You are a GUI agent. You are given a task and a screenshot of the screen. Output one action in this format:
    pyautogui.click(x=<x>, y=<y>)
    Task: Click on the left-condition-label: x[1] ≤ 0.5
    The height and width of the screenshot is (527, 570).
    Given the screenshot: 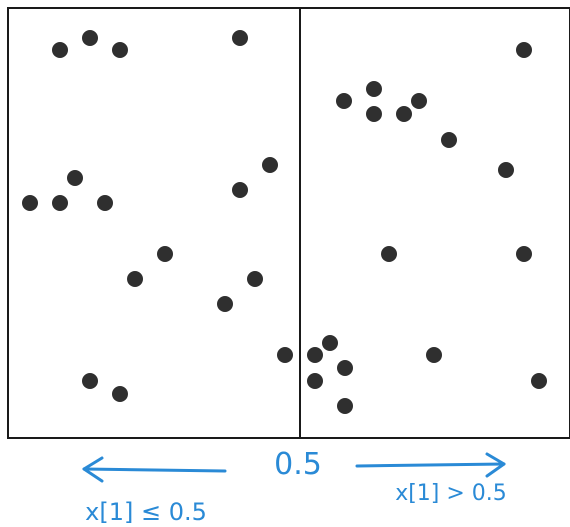 What is the action you would take?
    pyautogui.click(x=146, y=512)
    